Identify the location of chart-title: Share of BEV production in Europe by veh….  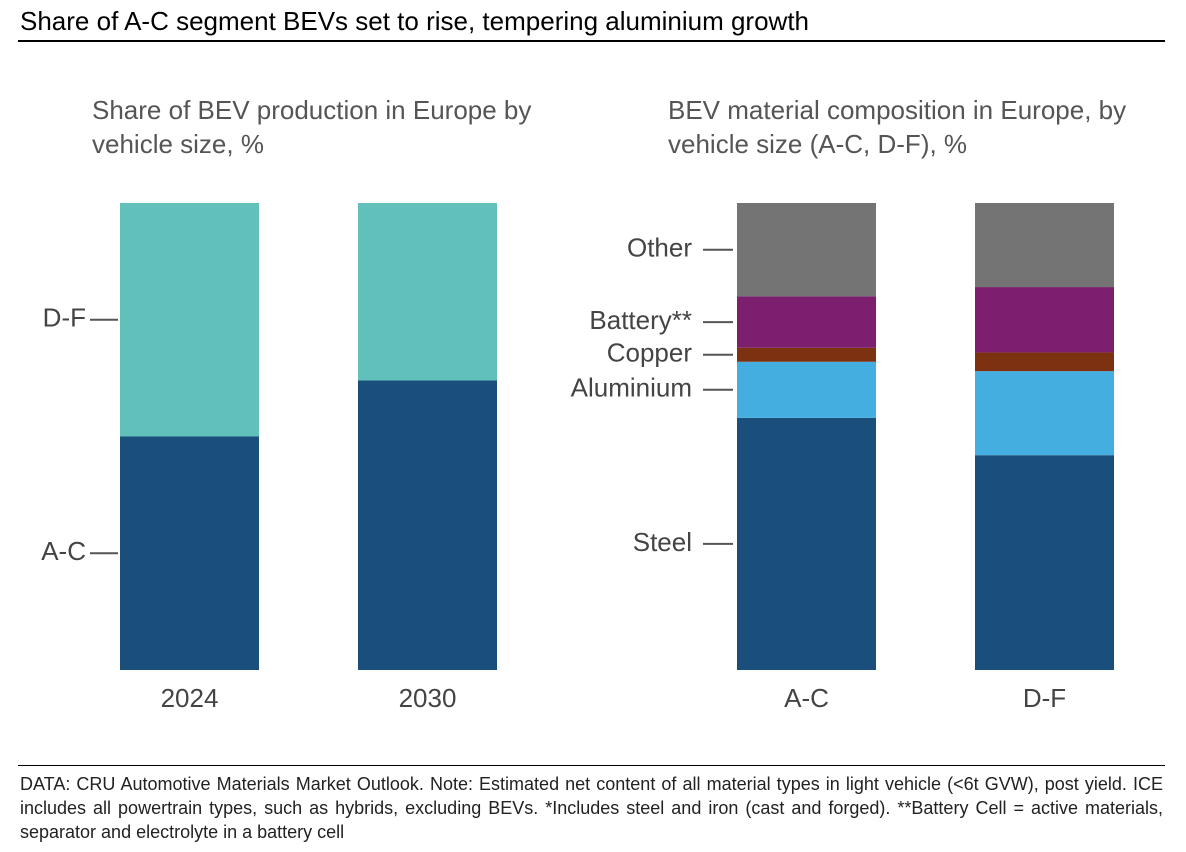
(312, 127).